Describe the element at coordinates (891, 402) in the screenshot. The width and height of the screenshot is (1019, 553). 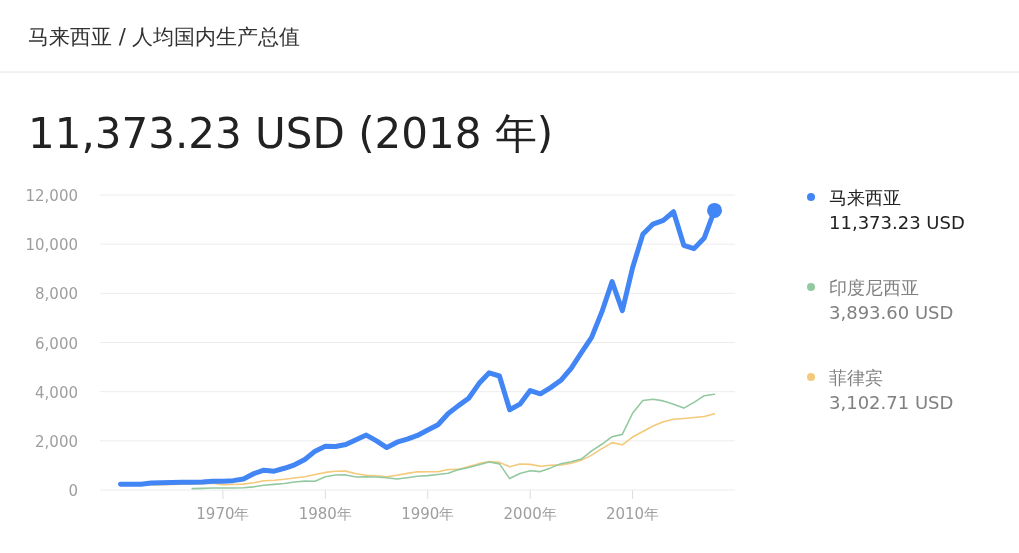
I see `text: 3,102.71 USD` at that location.